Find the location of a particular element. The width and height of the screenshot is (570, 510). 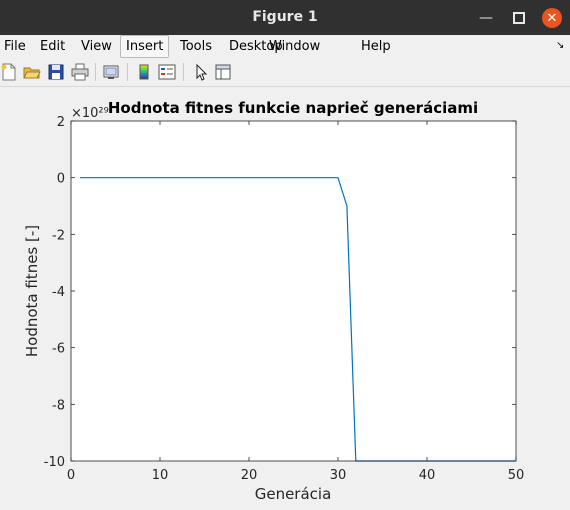

colorbar-icon is located at coordinates (144, 72).